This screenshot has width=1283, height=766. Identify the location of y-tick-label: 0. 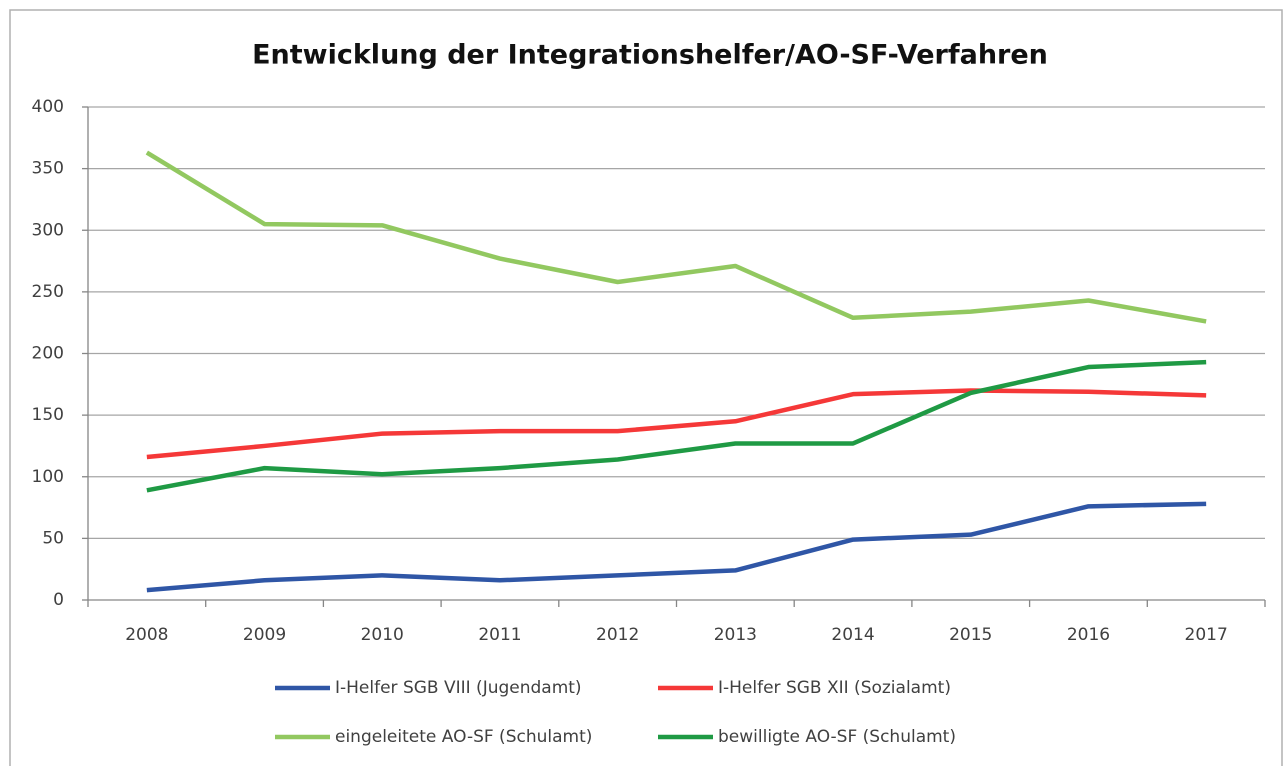
(58, 600).